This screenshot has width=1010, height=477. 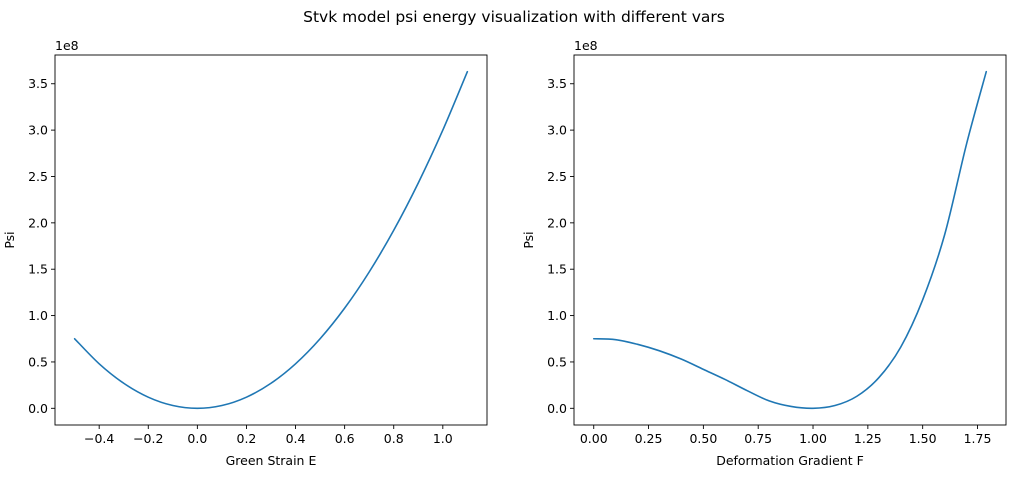 I want to click on x-tick-label: 0.0, so click(x=197, y=438).